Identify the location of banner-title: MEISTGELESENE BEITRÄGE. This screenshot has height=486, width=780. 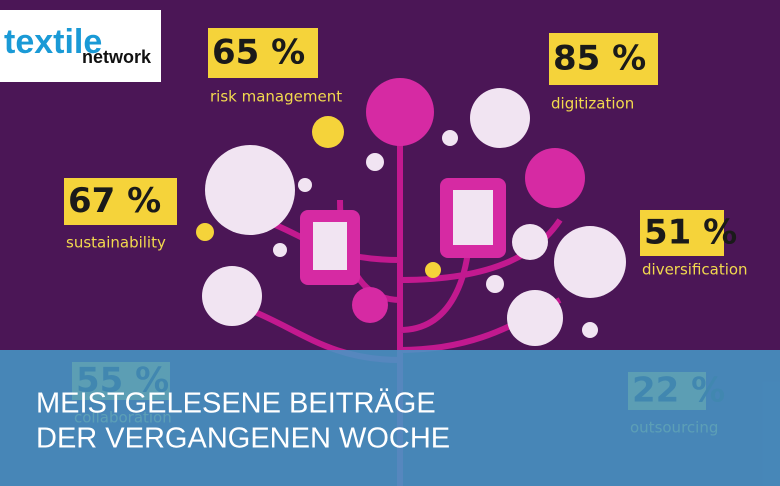
(236, 404).